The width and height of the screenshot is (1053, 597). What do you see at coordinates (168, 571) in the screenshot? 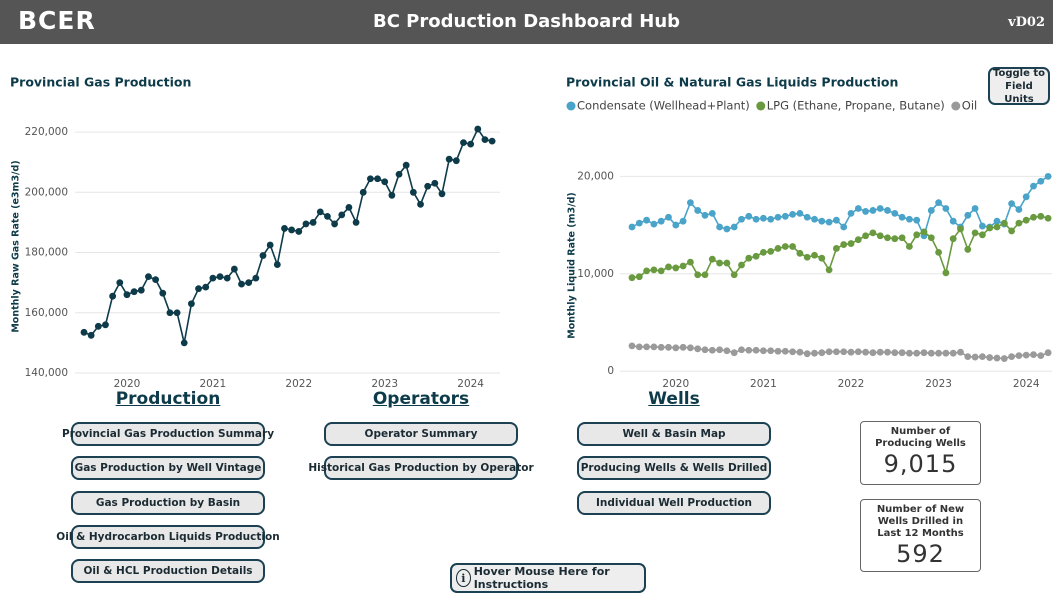
I see `nav-button: Oil & HCL Production Details` at bounding box center [168, 571].